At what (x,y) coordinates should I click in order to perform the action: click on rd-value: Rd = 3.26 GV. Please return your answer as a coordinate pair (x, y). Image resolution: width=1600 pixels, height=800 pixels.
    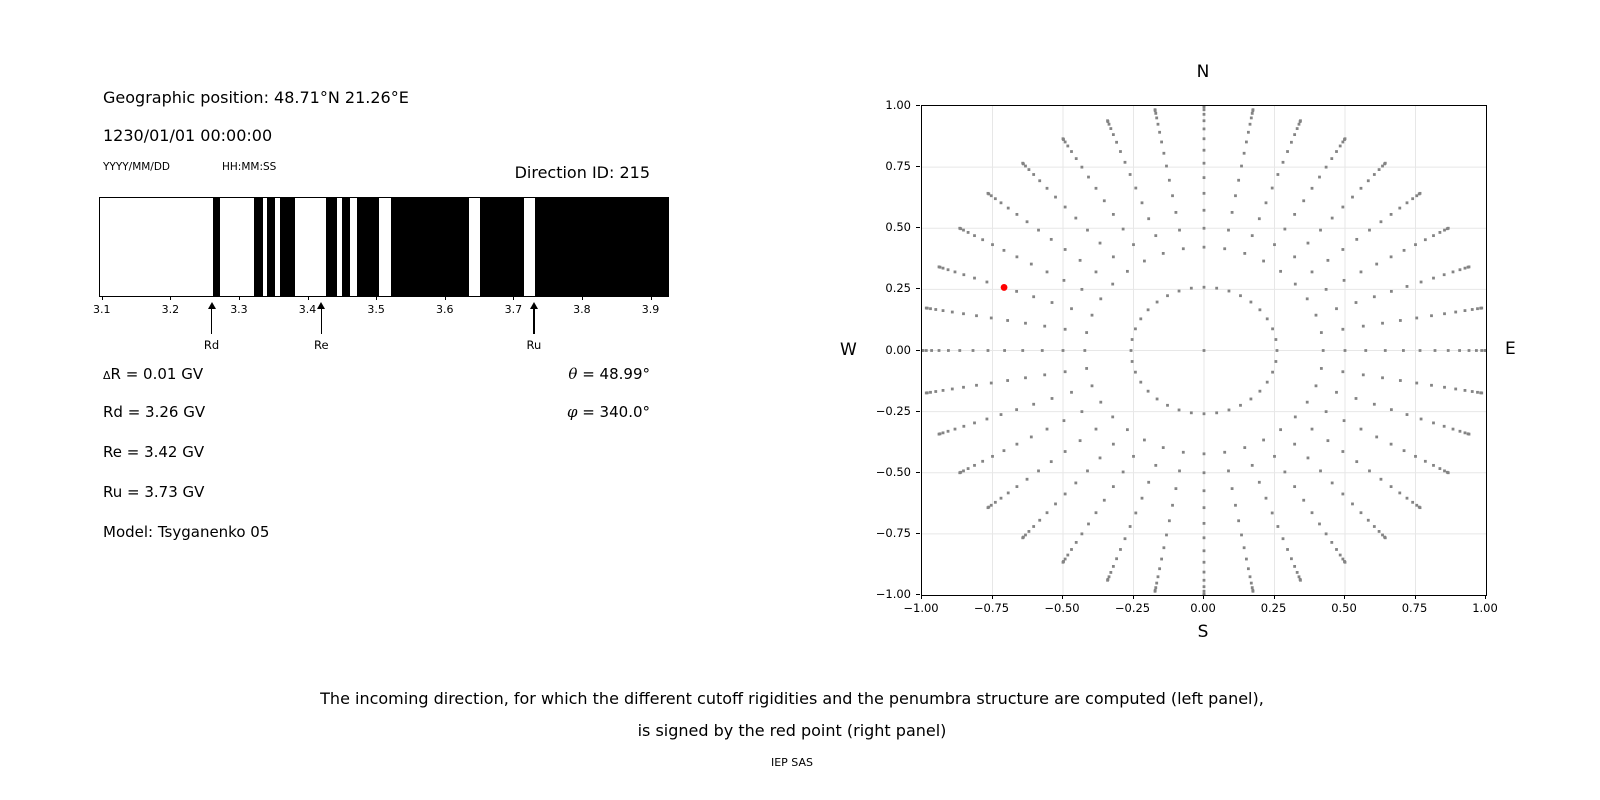
    Looking at the image, I should click on (154, 412).